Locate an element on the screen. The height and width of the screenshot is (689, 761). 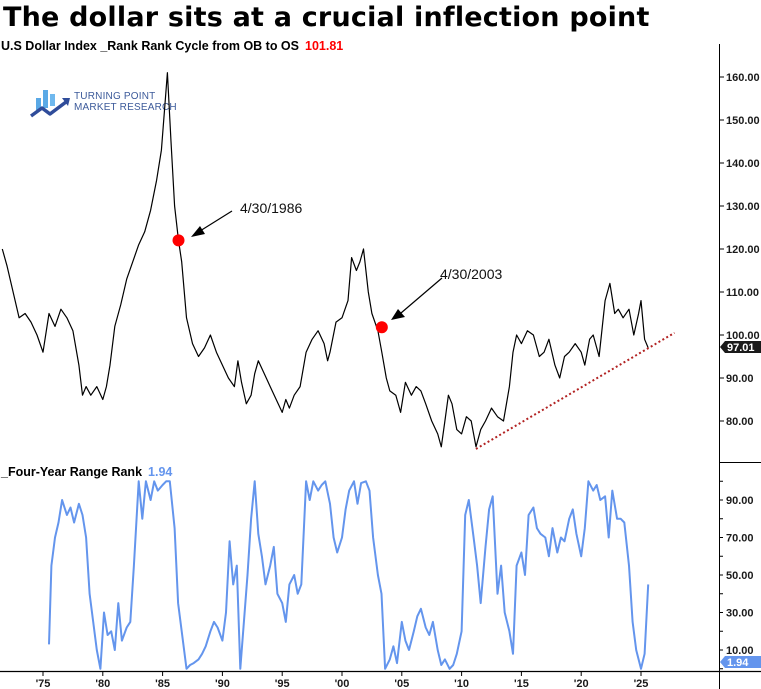
svg-text: 160.00 is located at coordinates (743, 78).